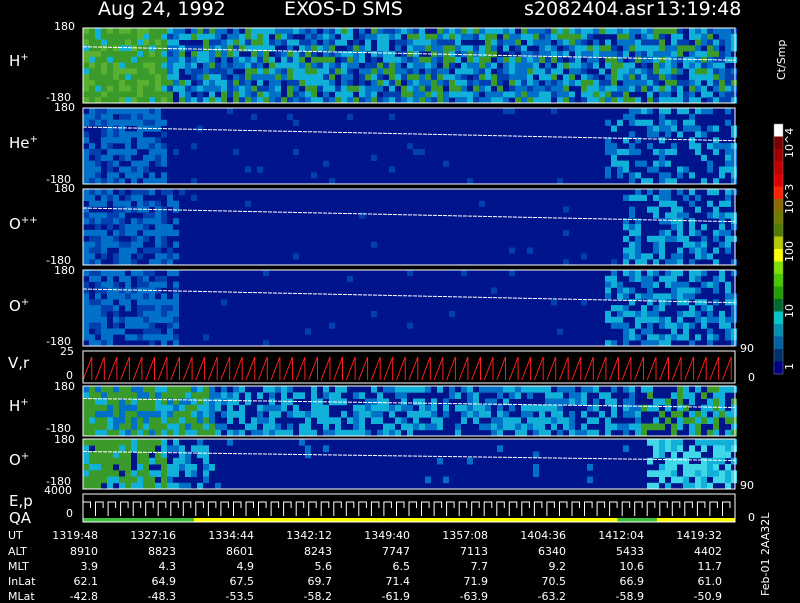 This screenshot has height=603, width=800. What do you see at coordinates (19, 363) in the screenshot?
I see `panel-label-vr: V,r` at bounding box center [19, 363].